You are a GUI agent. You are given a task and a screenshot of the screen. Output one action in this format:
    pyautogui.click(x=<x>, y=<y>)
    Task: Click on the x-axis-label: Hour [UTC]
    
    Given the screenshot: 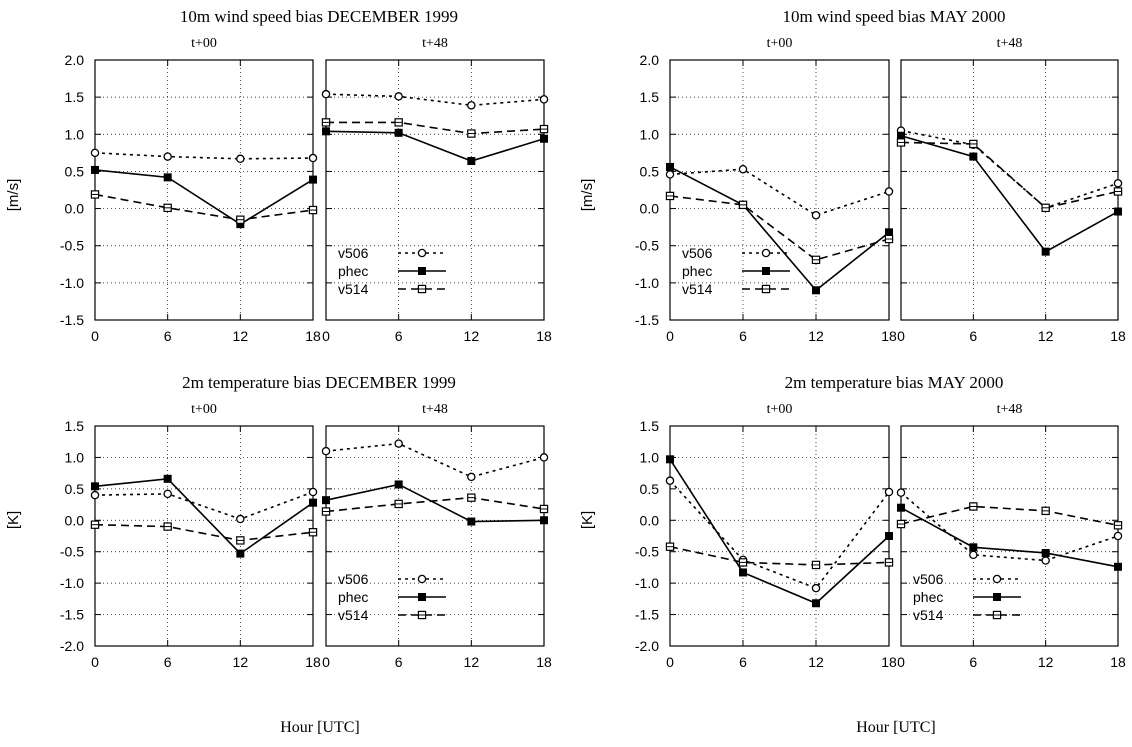 What is the action you would take?
    pyautogui.click(x=320, y=727)
    